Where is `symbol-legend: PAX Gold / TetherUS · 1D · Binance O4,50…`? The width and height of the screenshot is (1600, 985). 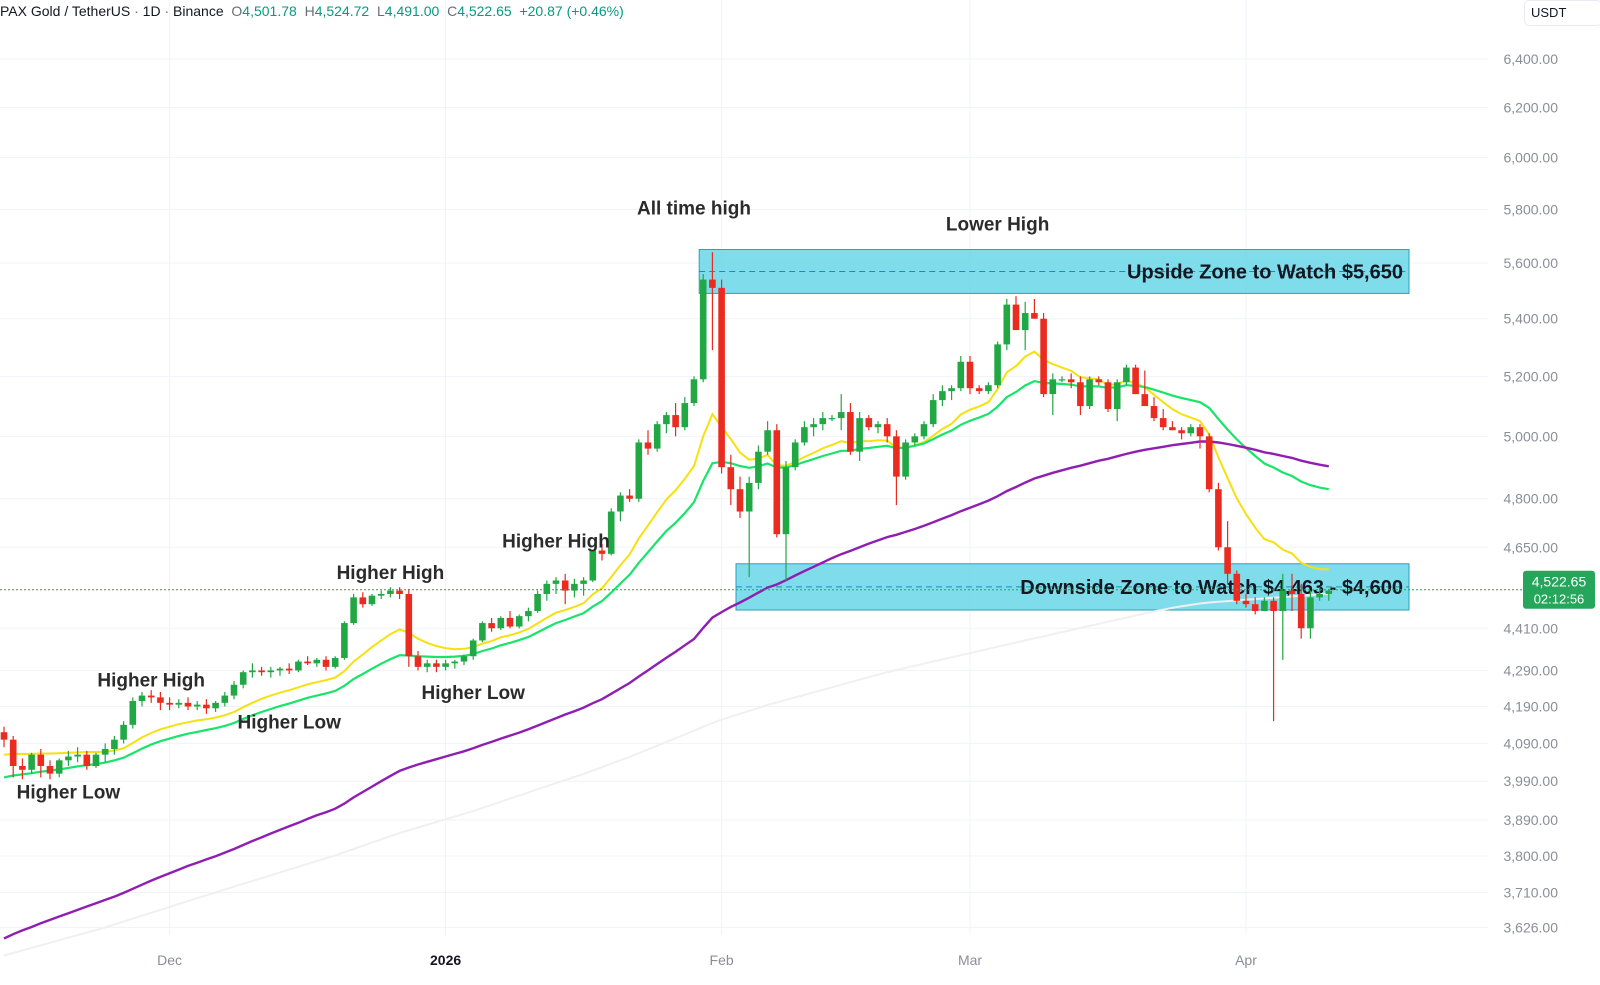 symbol-legend: PAX Gold / TetherUS · 1D · Binance O4,50… is located at coordinates (312, 11).